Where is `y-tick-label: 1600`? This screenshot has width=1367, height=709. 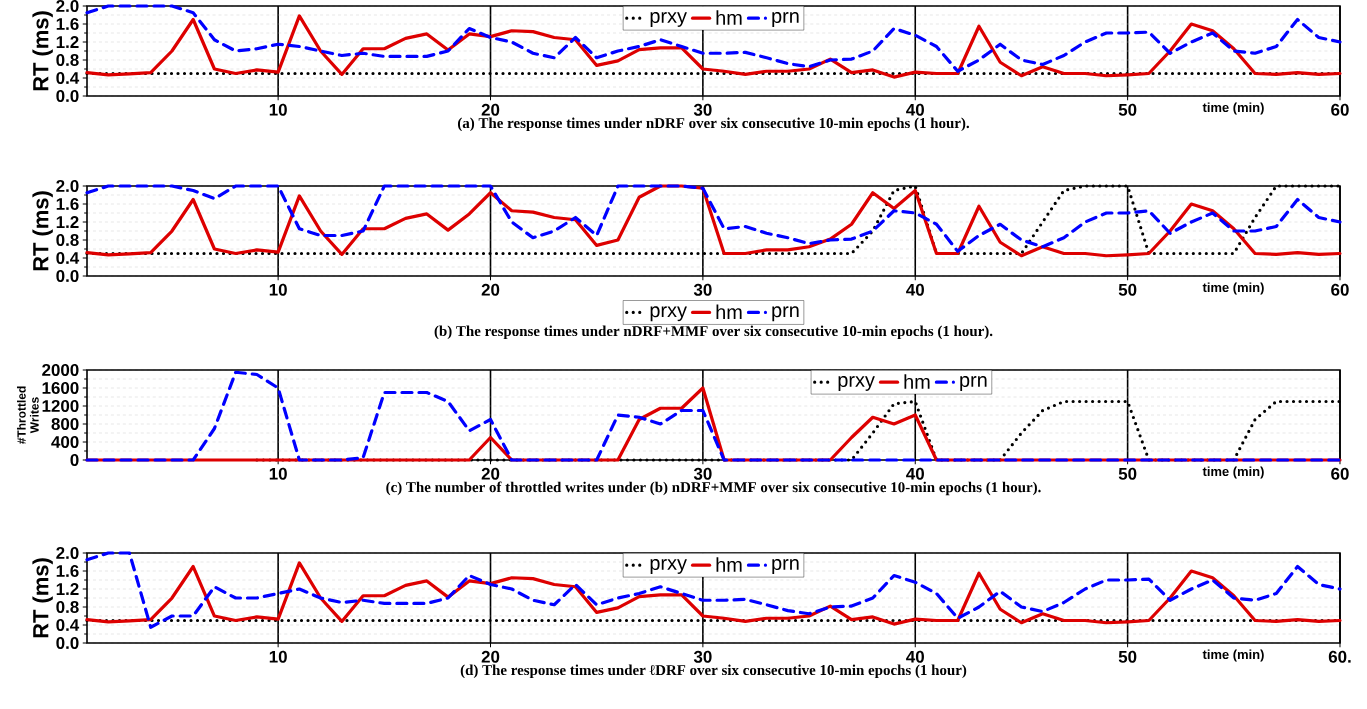 y-tick-label: 1600 is located at coordinates (60, 388).